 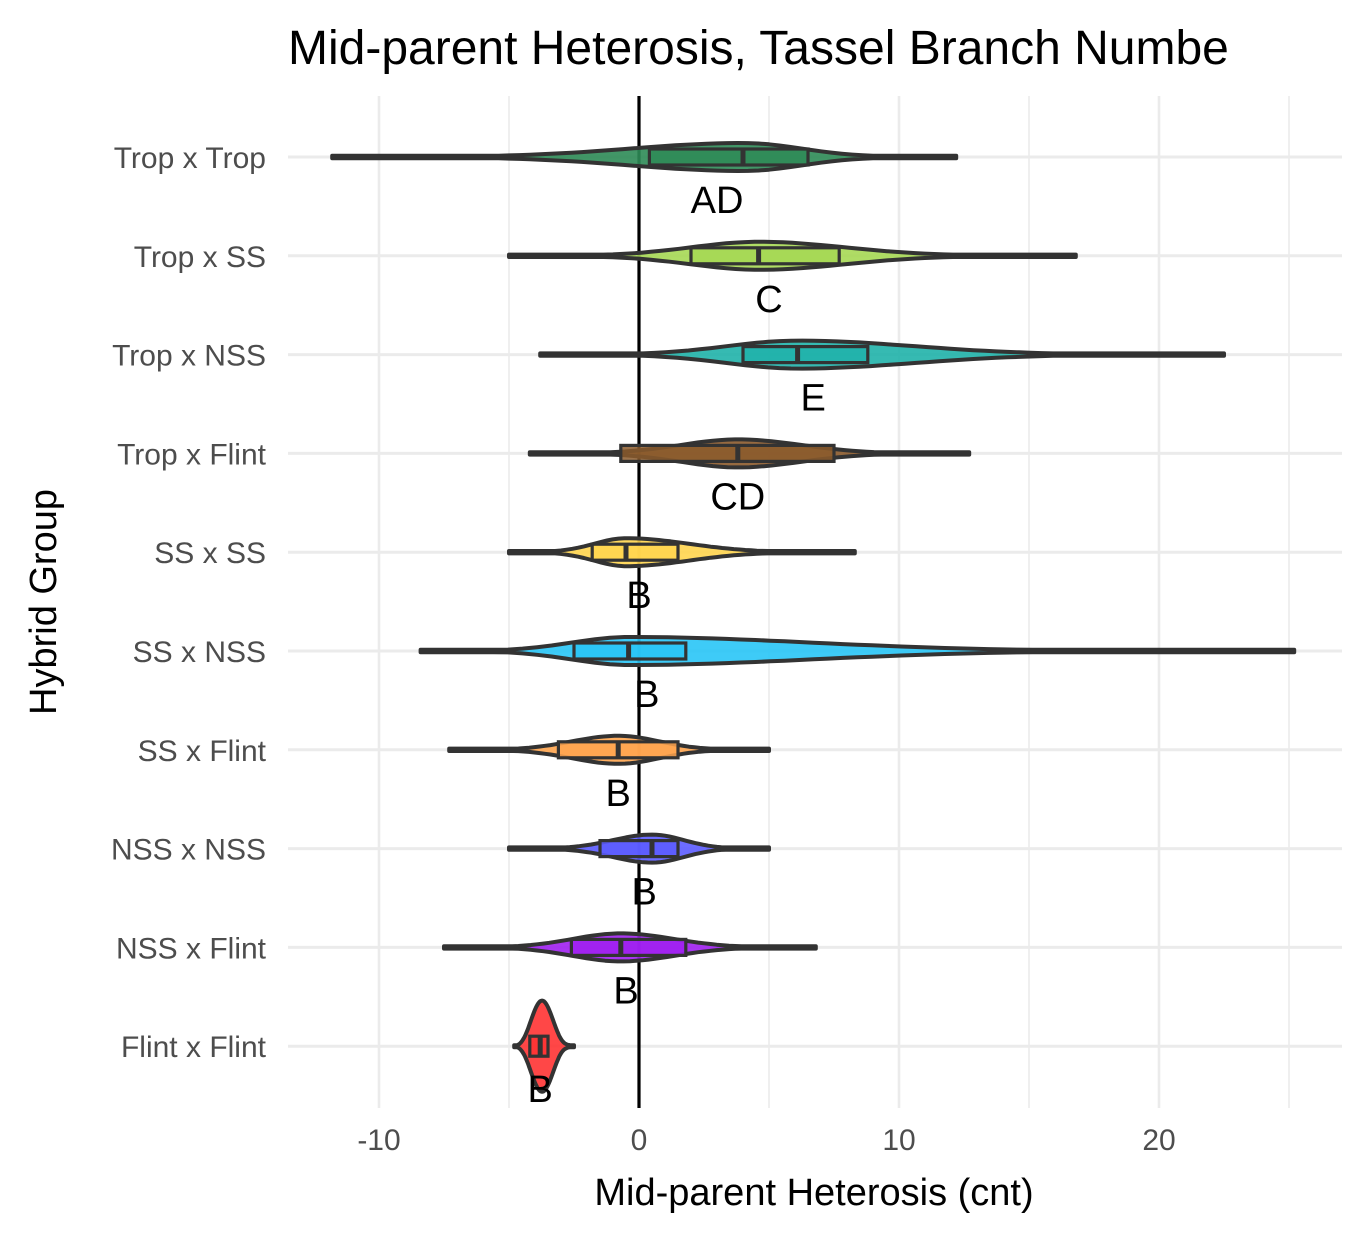 I want to click on y-tick-label: SS x Flint, so click(x=202, y=751).